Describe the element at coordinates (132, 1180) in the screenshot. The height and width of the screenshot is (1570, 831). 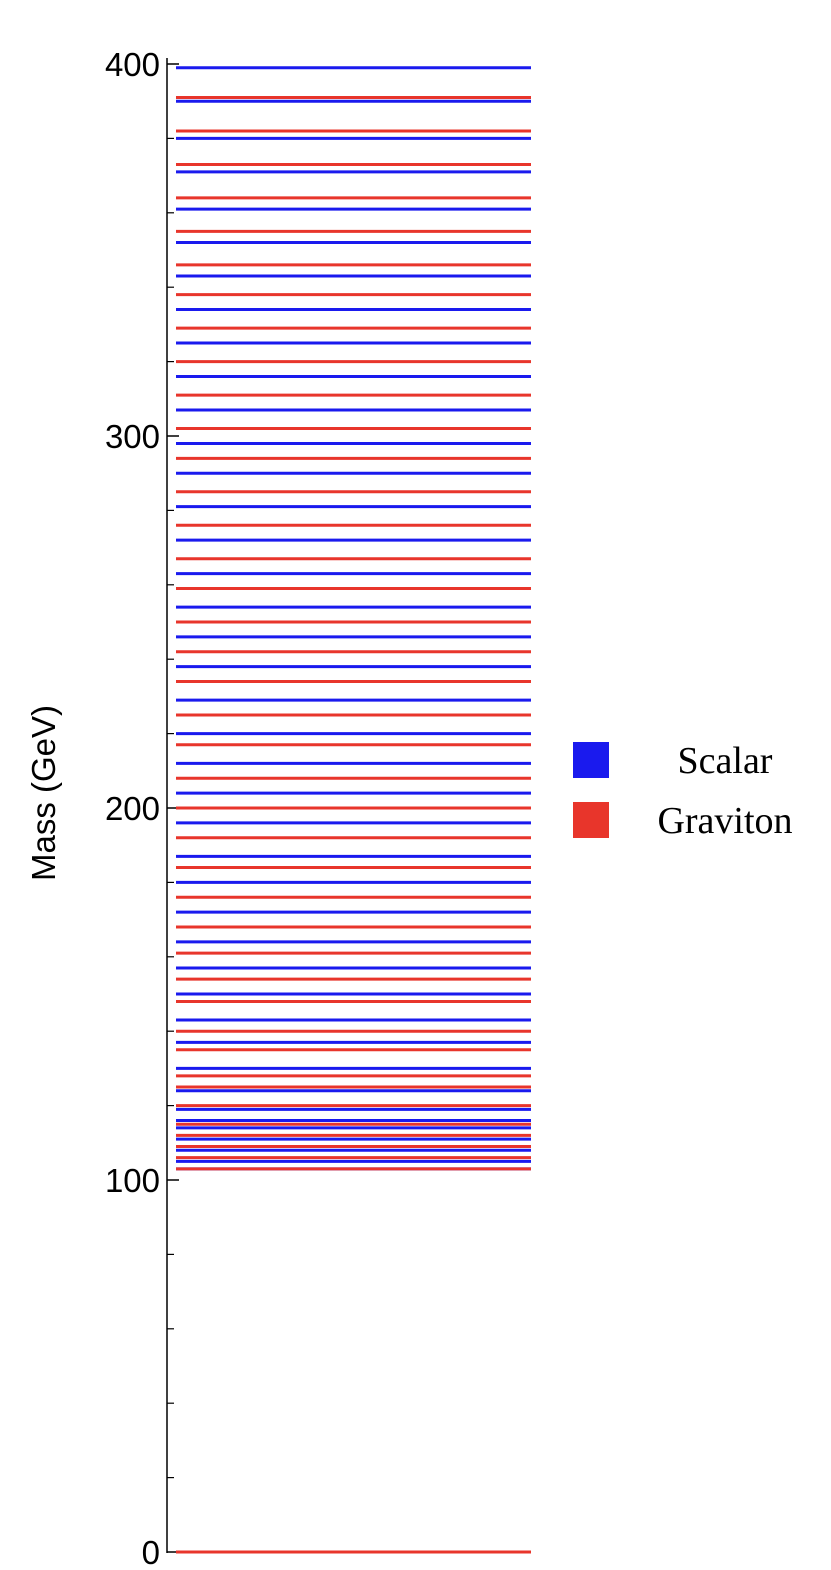
I see `y-tick-label: 100` at that location.